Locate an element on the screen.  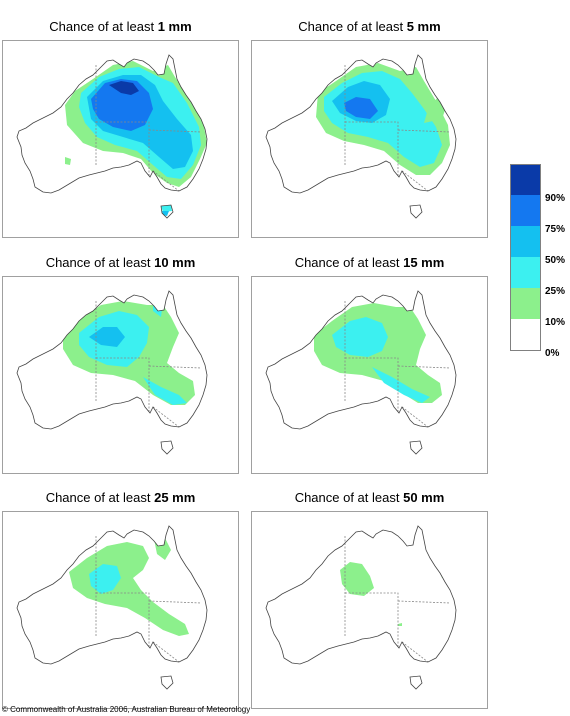
legend-label-10: 10% is located at coordinates (555, 322).